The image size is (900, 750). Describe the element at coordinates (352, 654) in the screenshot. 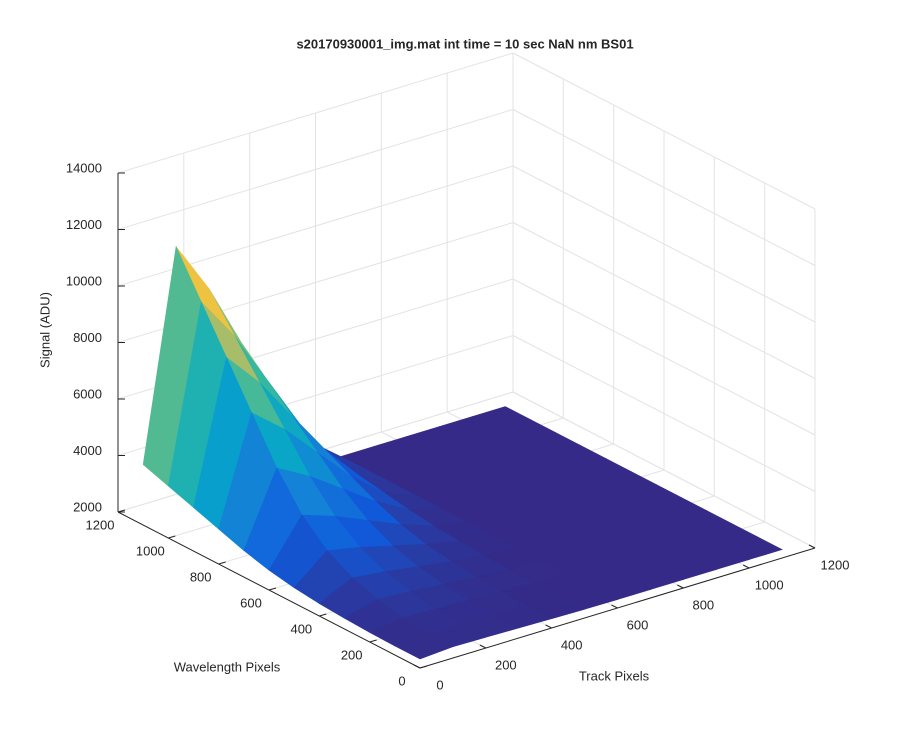

I see `y-tick-label: 200` at that location.